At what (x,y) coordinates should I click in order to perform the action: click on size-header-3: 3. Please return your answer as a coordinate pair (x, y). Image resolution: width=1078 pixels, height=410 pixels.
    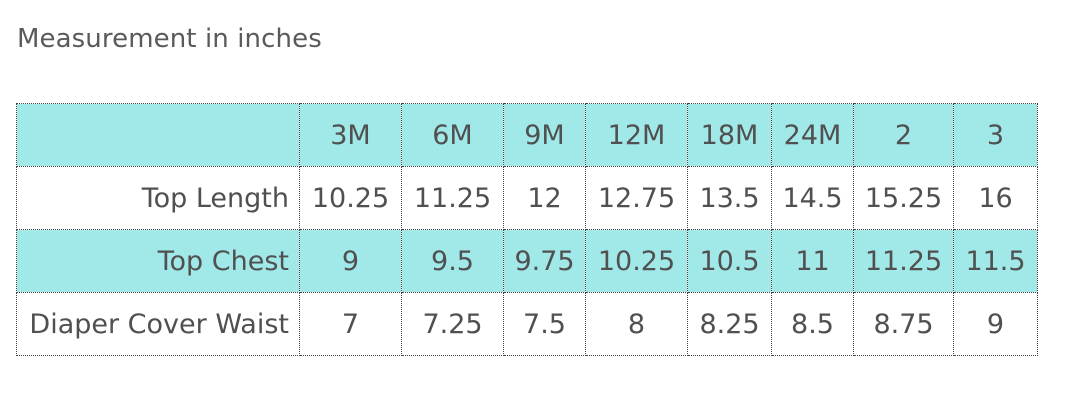
    Looking at the image, I should click on (995, 135).